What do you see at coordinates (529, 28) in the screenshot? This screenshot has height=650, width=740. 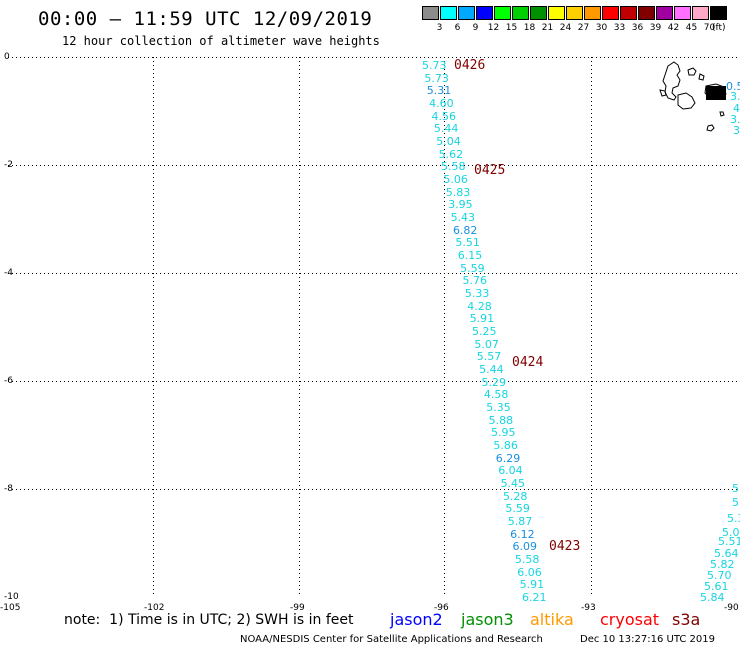 I see `legend-label: 18` at bounding box center [529, 28].